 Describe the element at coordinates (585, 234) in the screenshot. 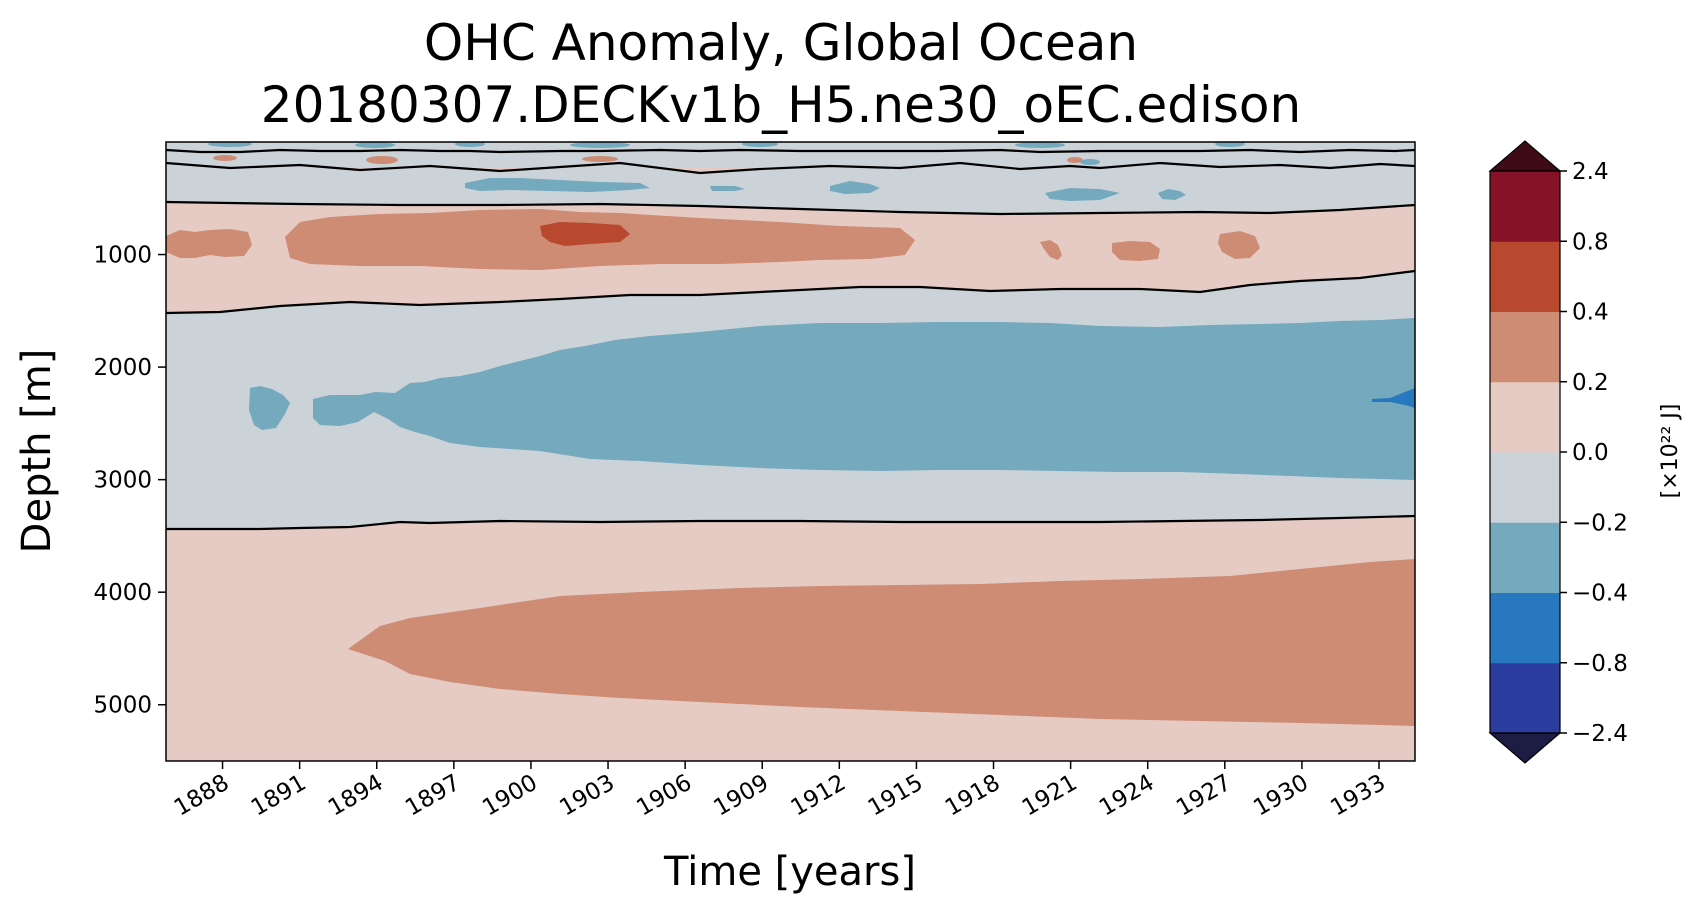

I see `core-max-positive` at that location.